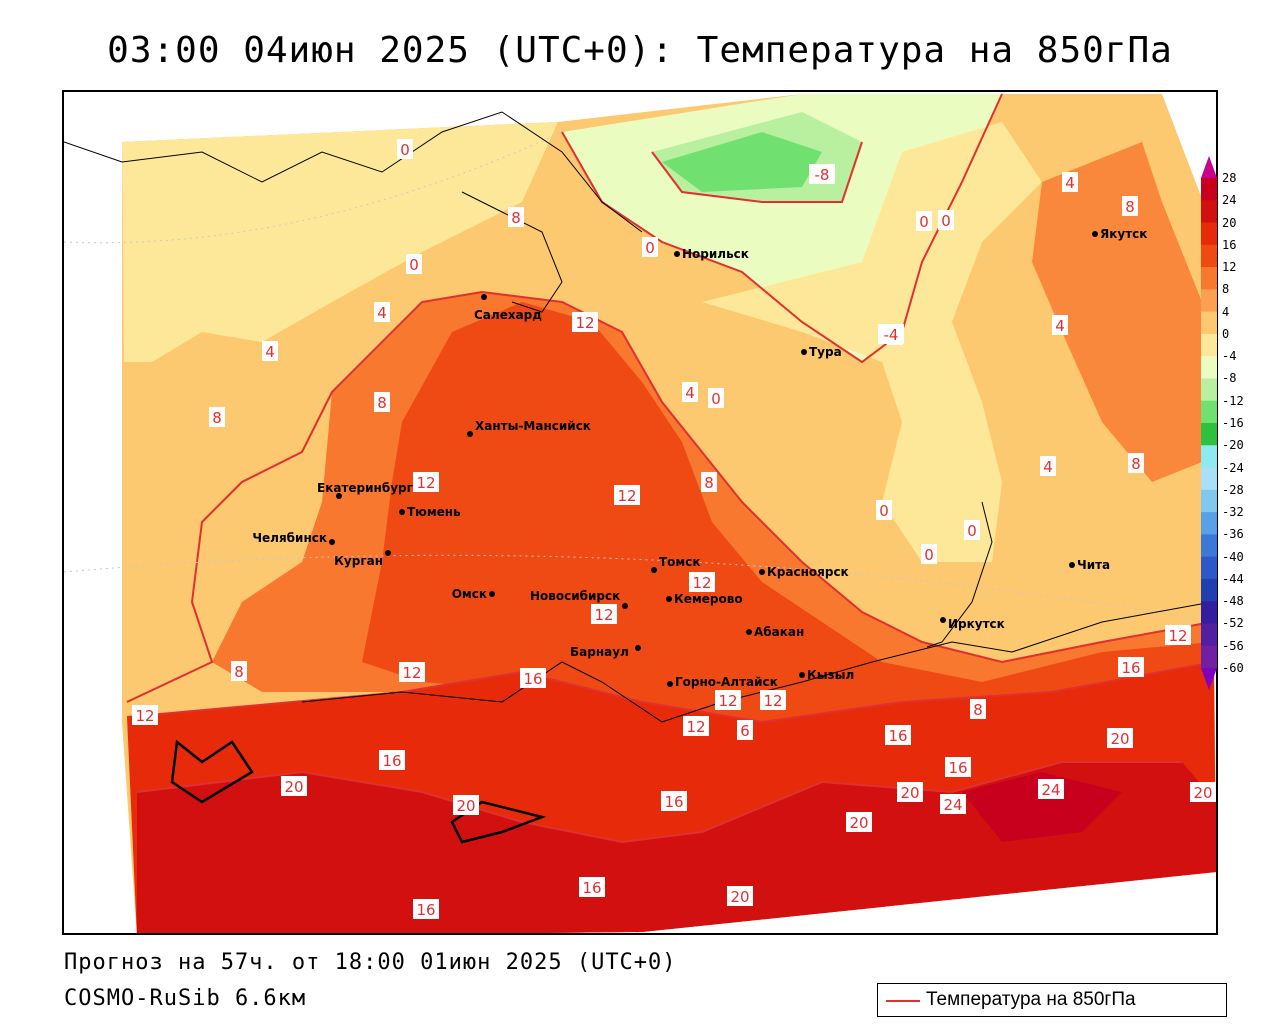  Describe the element at coordinates (680, 562) in the screenshot. I see `city-label: Томск` at that location.